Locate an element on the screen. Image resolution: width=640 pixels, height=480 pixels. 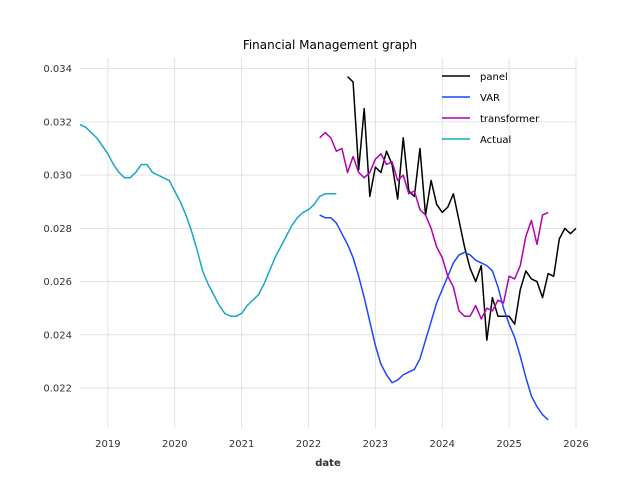
y-tick-label: 0.030 is located at coordinates (57, 176).